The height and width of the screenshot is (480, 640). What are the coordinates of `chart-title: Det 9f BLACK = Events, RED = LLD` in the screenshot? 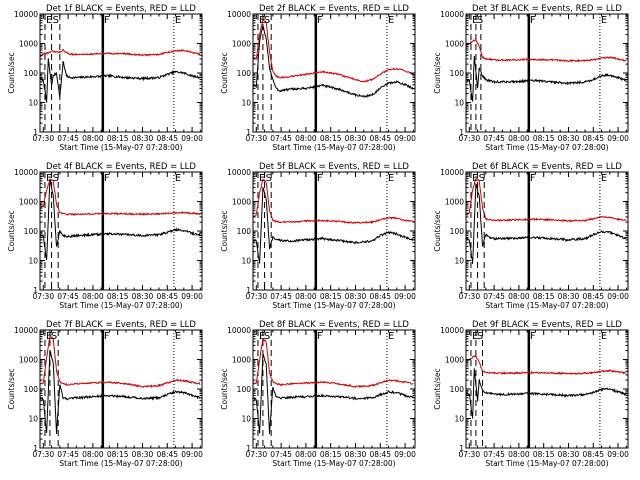 It's located at (547, 325).